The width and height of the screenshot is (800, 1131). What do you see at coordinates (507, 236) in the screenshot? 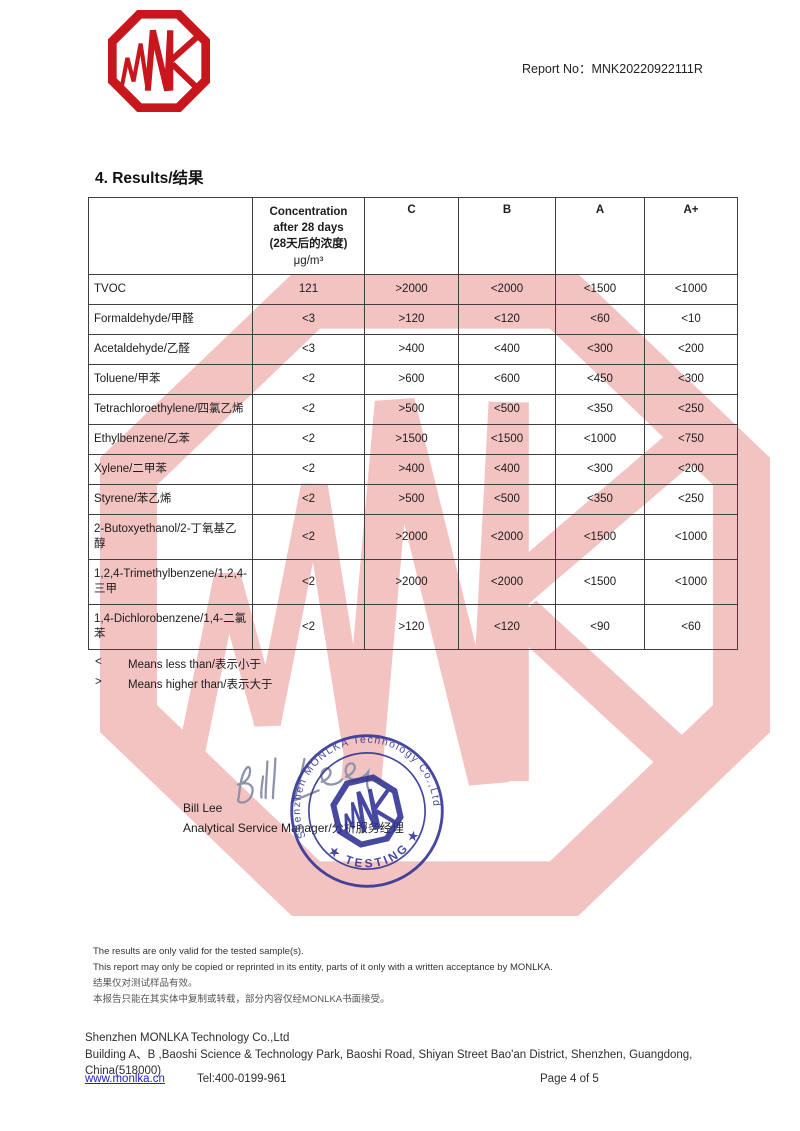
I see `header-grade-b: B` at bounding box center [507, 236].